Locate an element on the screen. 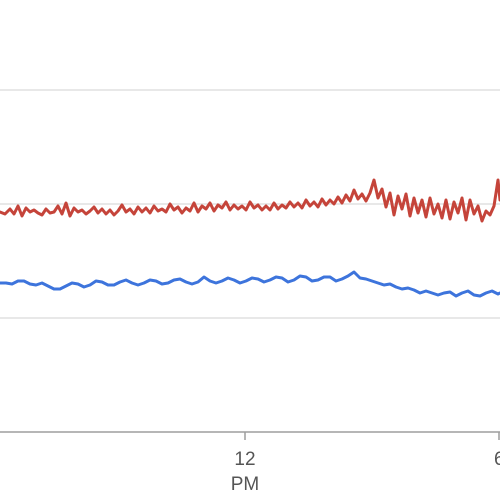 This screenshot has width=500, height=500. x-axis-ticks is located at coordinates (372, 436).